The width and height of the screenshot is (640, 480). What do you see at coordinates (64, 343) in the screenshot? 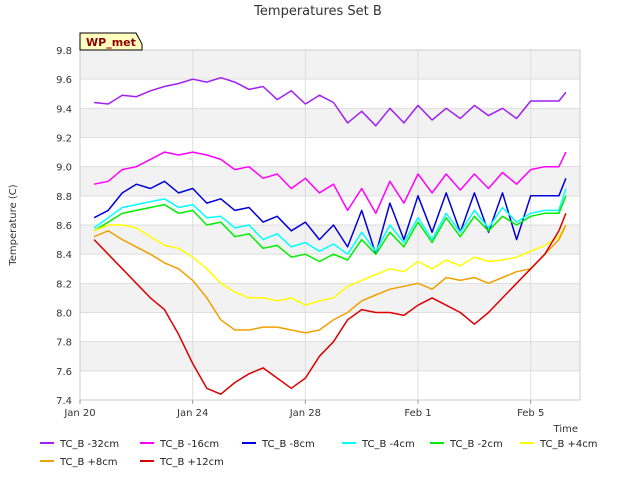
I see `y-tick-label: 7.8` at bounding box center [64, 343].